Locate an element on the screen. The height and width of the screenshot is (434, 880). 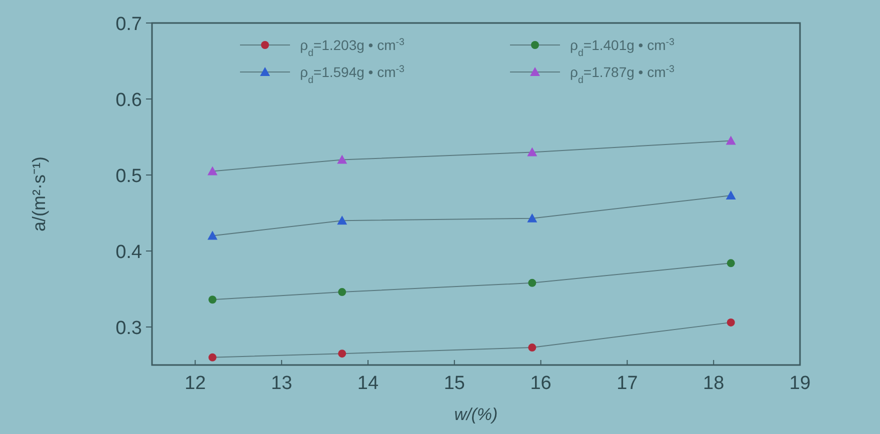
x-axis-title: w/(%) is located at coordinates (476, 414).